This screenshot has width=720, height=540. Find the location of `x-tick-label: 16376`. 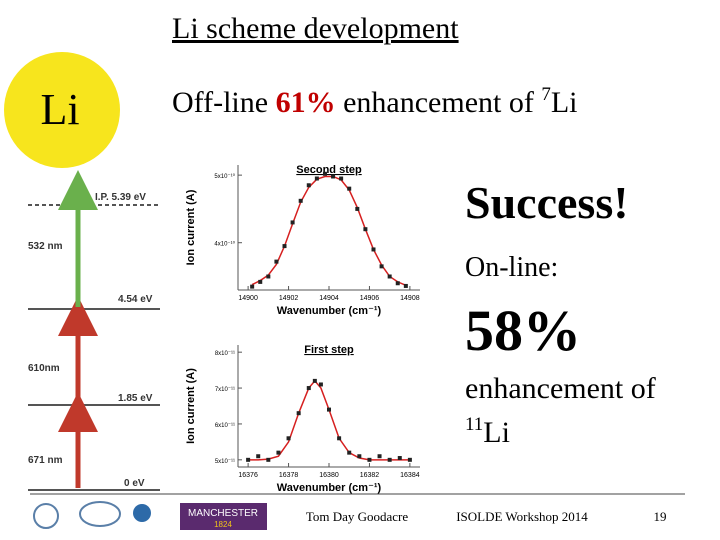

x-tick-label: 16376 is located at coordinates (248, 475).